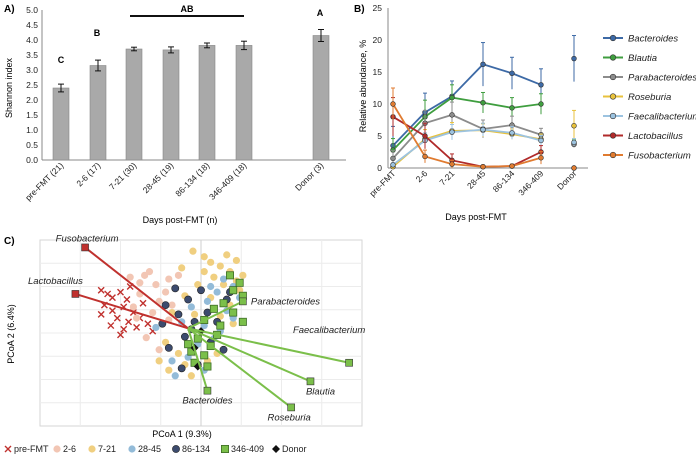  I want to click on panel-c-vector-label: Faecalibacterium, so click(329, 330).